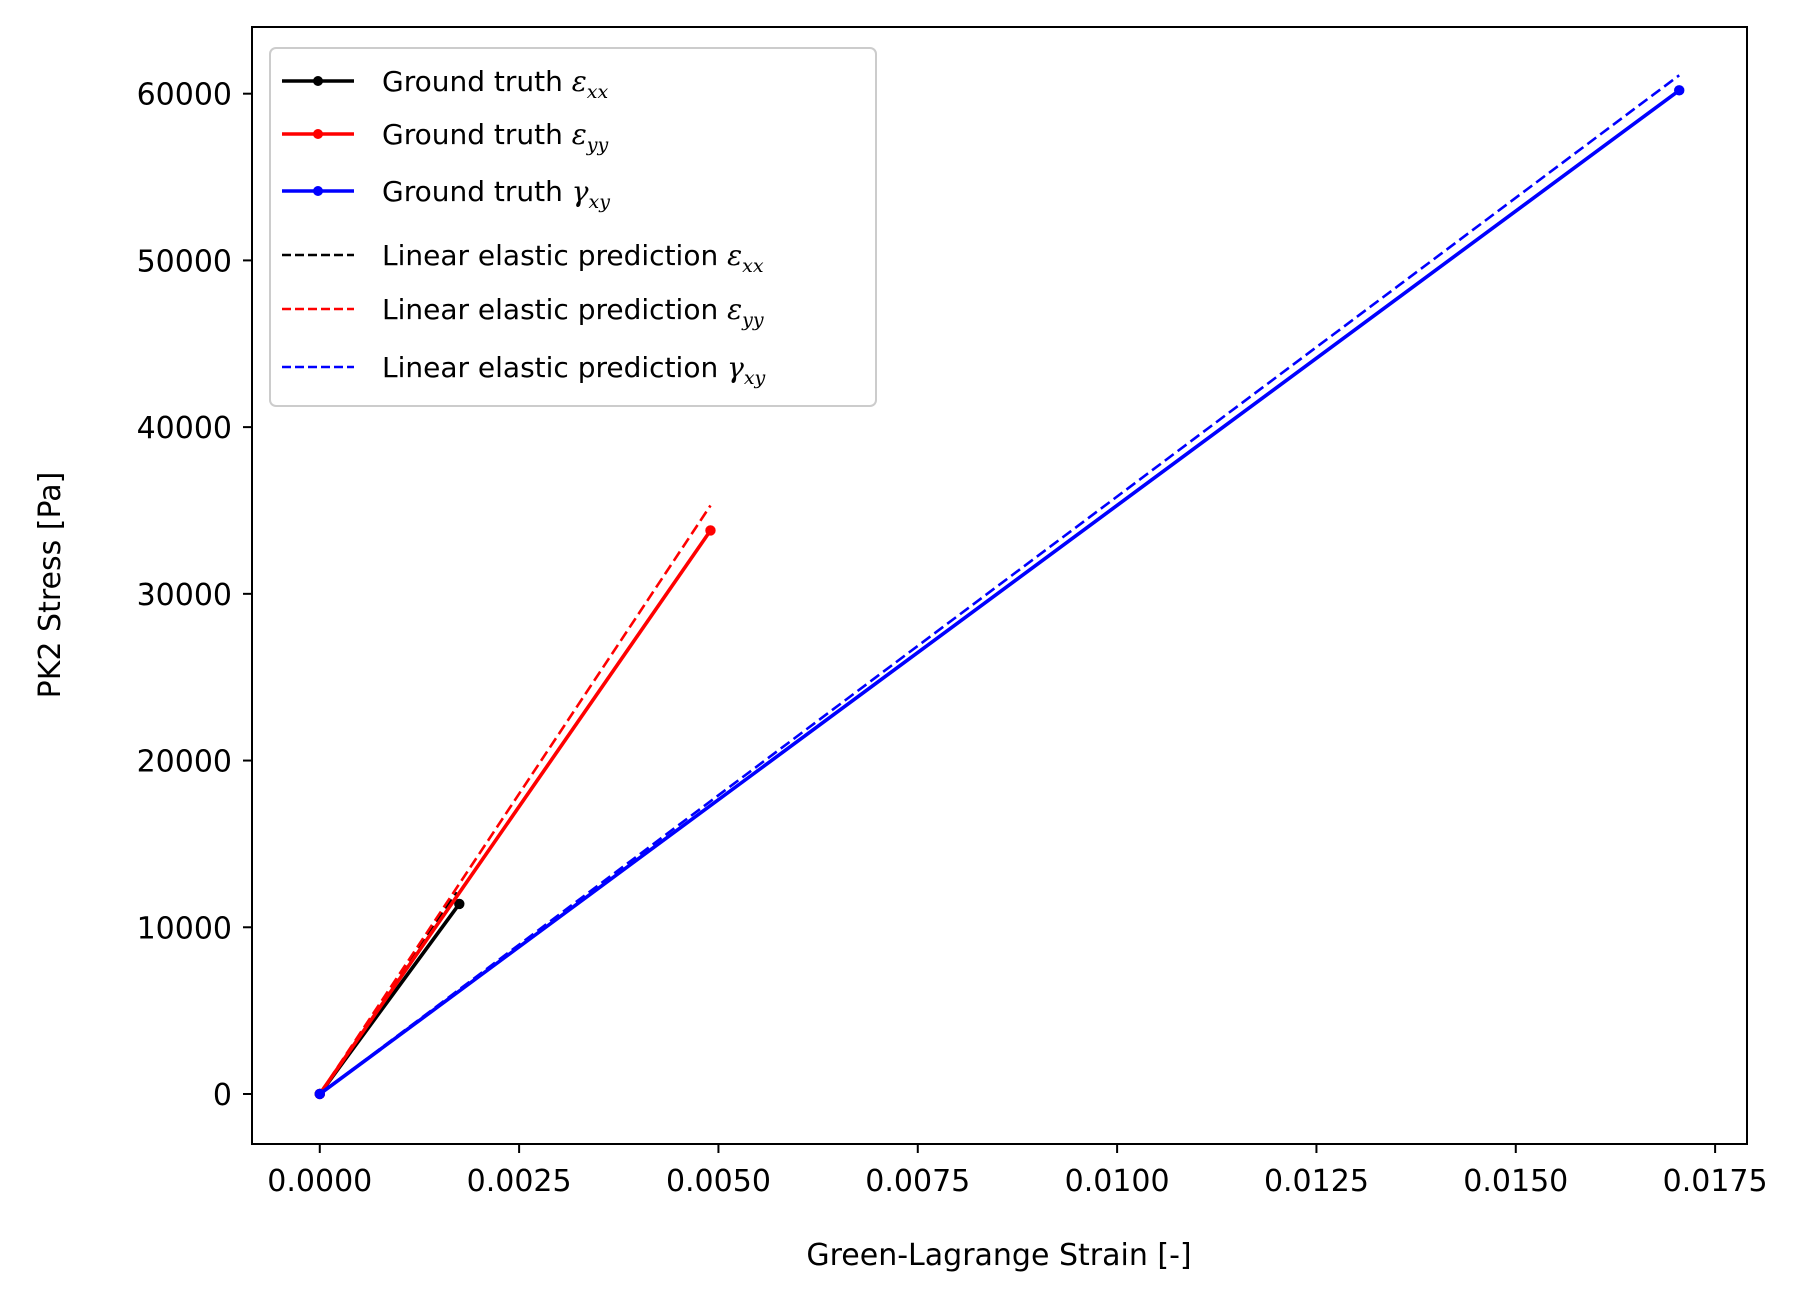  What do you see at coordinates (50, 585) in the screenshot?
I see `y-axis-title: PK2 Stress [Pa]` at bounding box center [50, 585].